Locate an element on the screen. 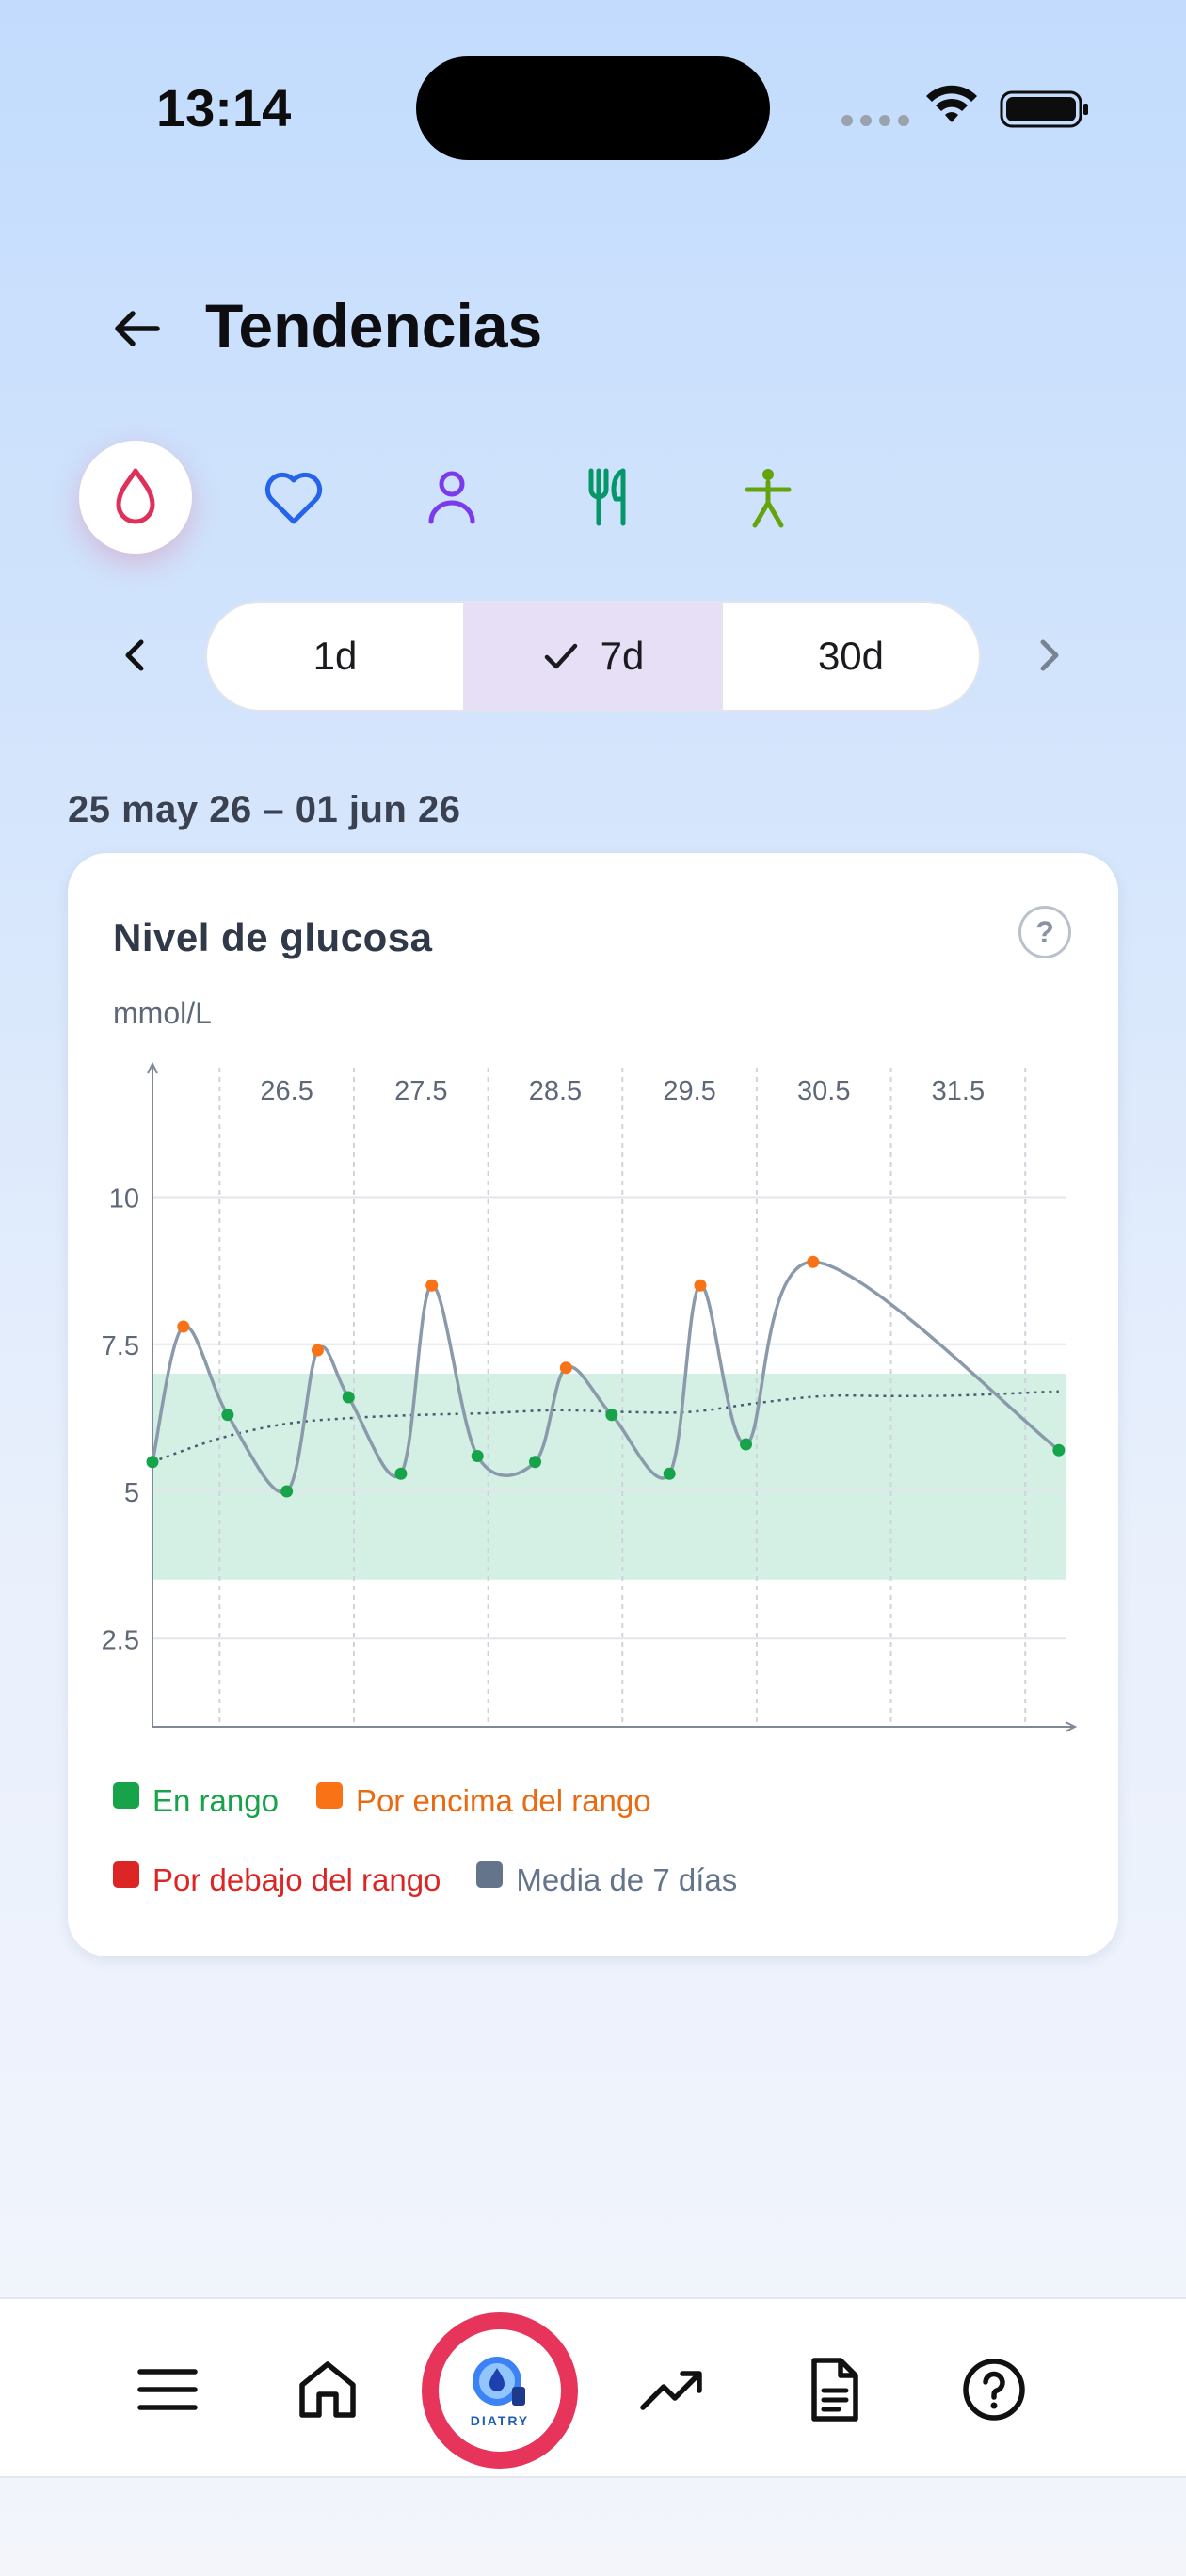 This screenshot has height=2576, width=1186. category-tab-glucose is located at coordinates (135, 497).